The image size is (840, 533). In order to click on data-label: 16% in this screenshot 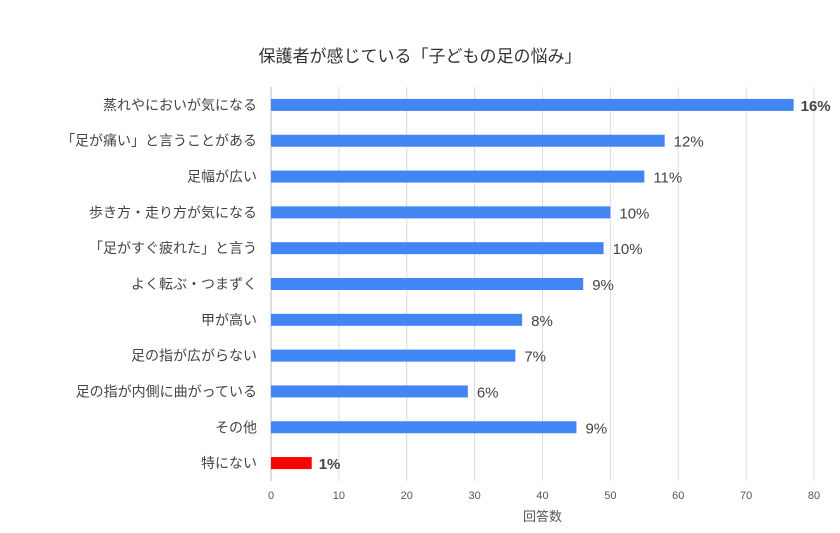, I will do `click(816, 106)`.